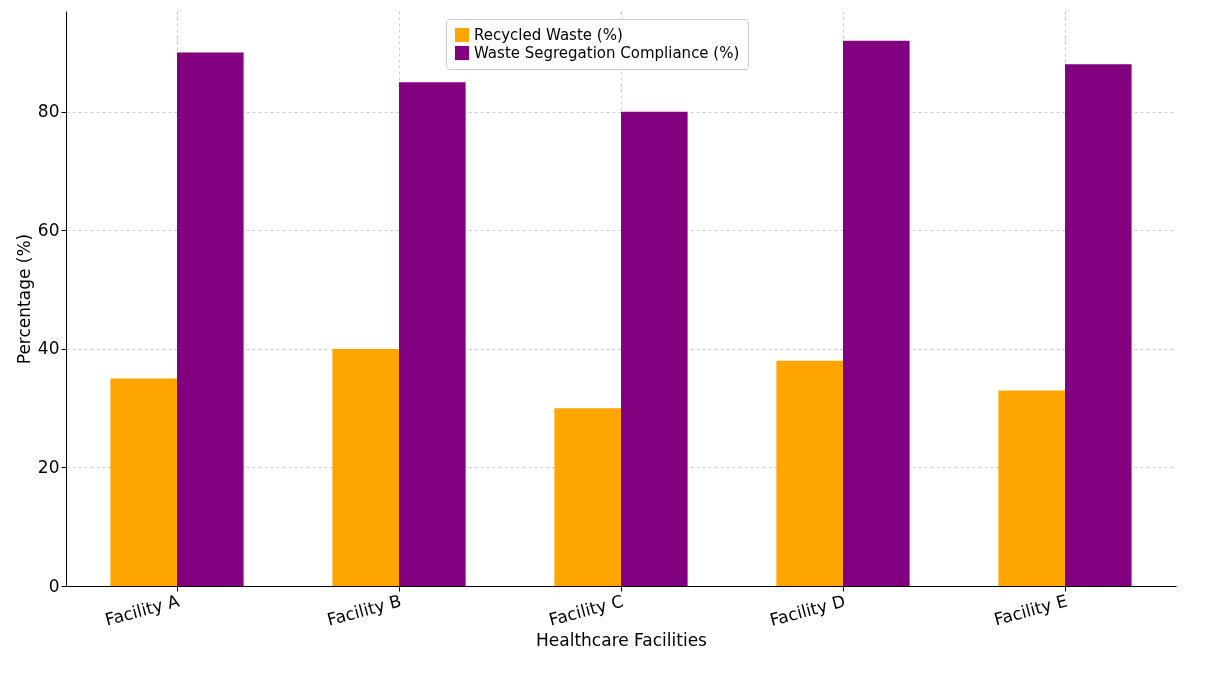  I want to click on legend-label: Waste Segregation Compliance (%), so click(607, 53).